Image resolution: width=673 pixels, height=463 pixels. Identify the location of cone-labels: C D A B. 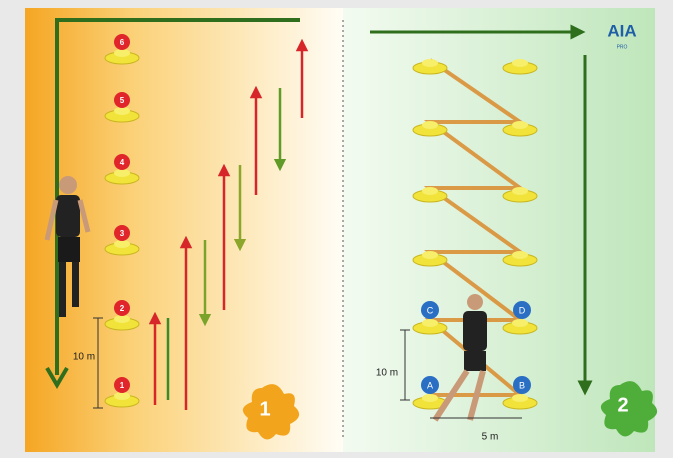
(476, 347).